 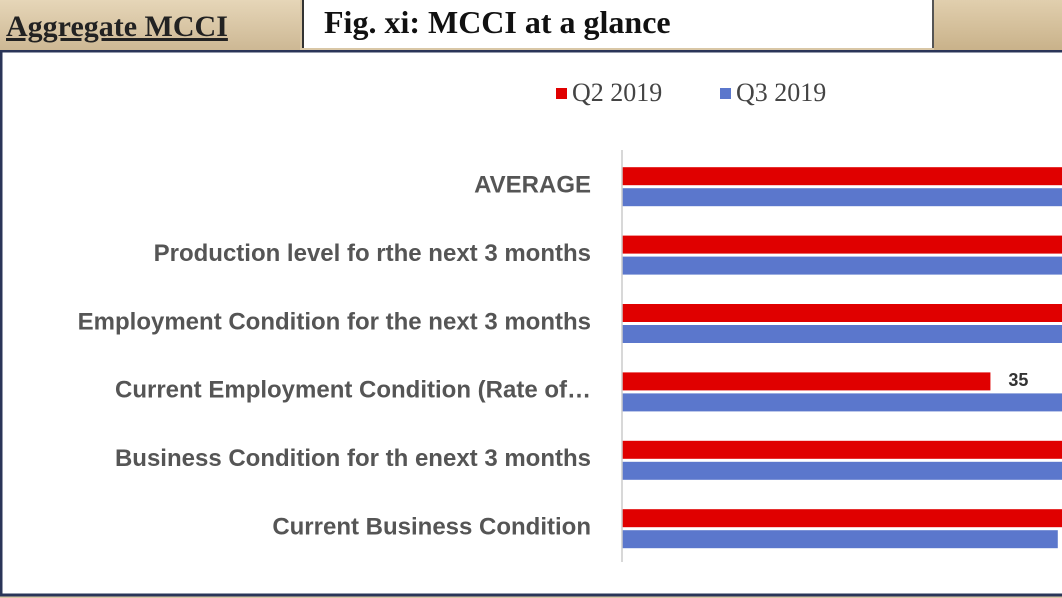 What do you see at coordinates (431, 527) in the screenshot?
I see `y-tick-label: Current Business Condition` at bounding box center [431, 527].